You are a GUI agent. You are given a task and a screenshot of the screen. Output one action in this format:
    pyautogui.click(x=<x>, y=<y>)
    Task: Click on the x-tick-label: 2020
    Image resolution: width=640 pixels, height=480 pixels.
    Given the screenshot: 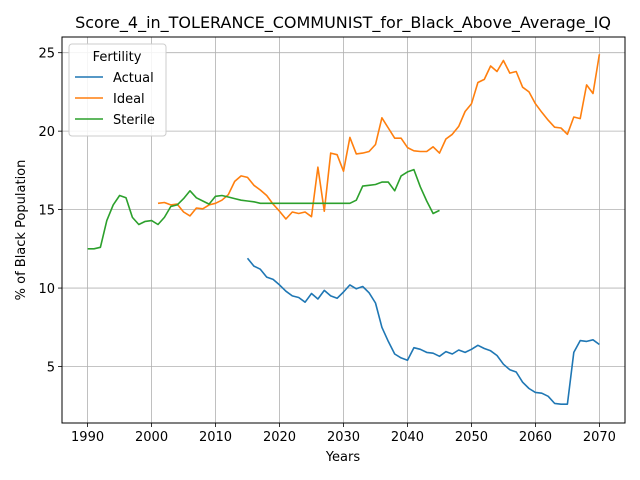 What is the action you would take?
    pyautogui.click(x=279, y=437)
    